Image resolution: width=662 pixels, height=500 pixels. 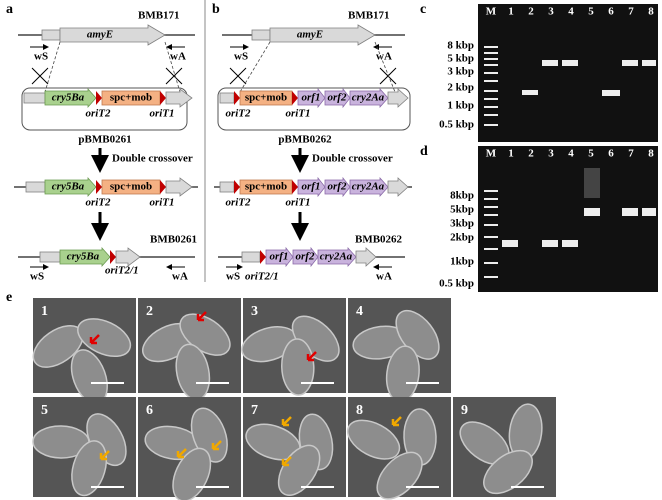 What do you see at coordinates (305, 140) in the screenshot?
I see `label: pBMB0262` at bounding box center [305, 140].